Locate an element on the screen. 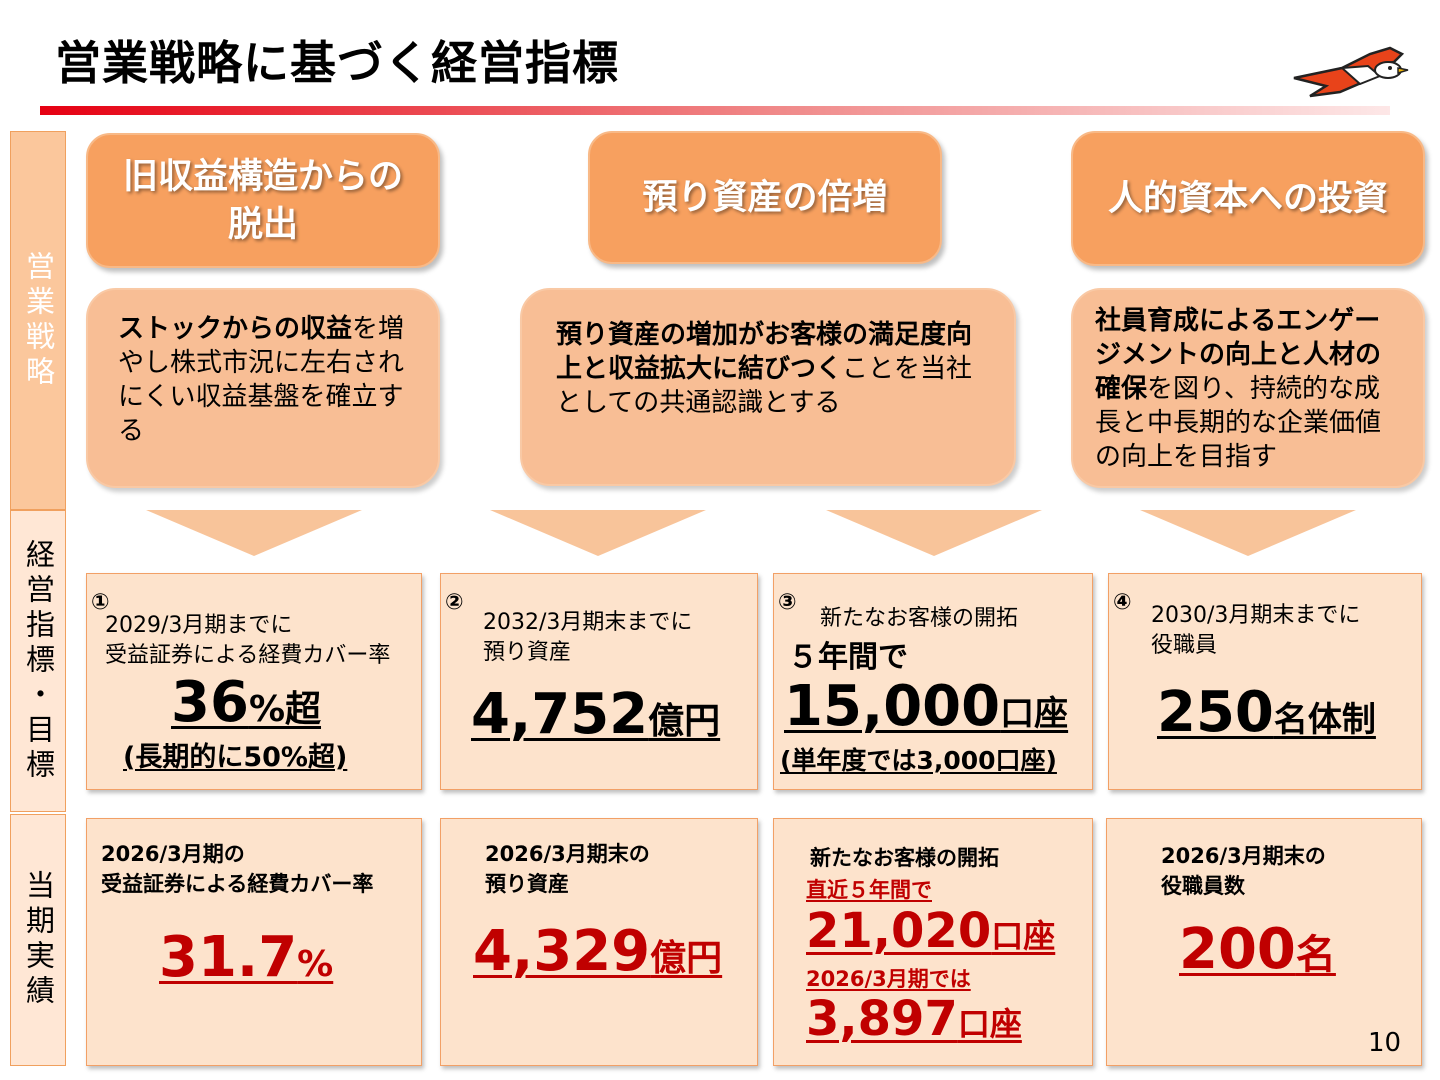 The width and height of the screenshot is (1440, 1080). result-value-3b: 3,897口座 is located at coordinates (914, 1019).